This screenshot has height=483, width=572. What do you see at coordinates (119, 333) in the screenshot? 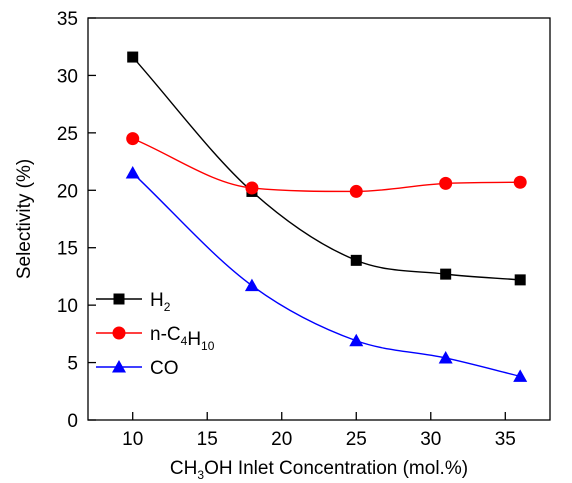
I see `legend-marker-n-c4h10` at bounding box center [119, 333].